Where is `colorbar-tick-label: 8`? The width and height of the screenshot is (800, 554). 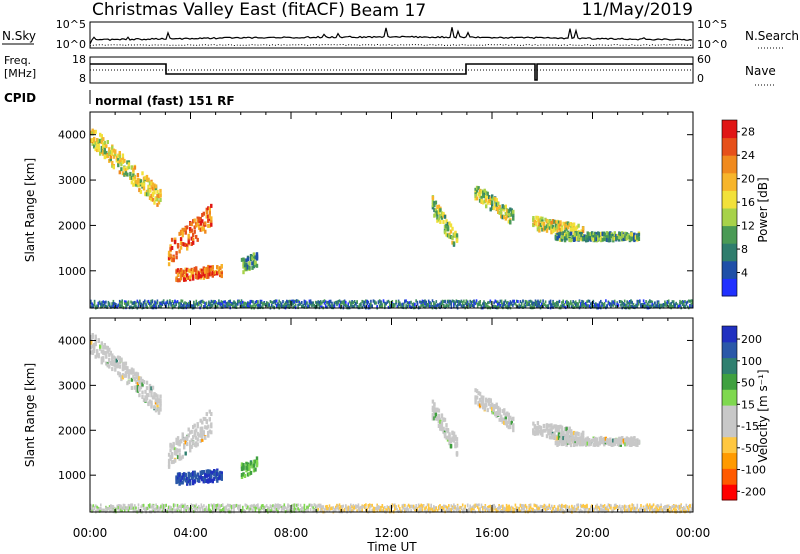 colorbar-tick-label: 8 is located at coordinates (744, 249).